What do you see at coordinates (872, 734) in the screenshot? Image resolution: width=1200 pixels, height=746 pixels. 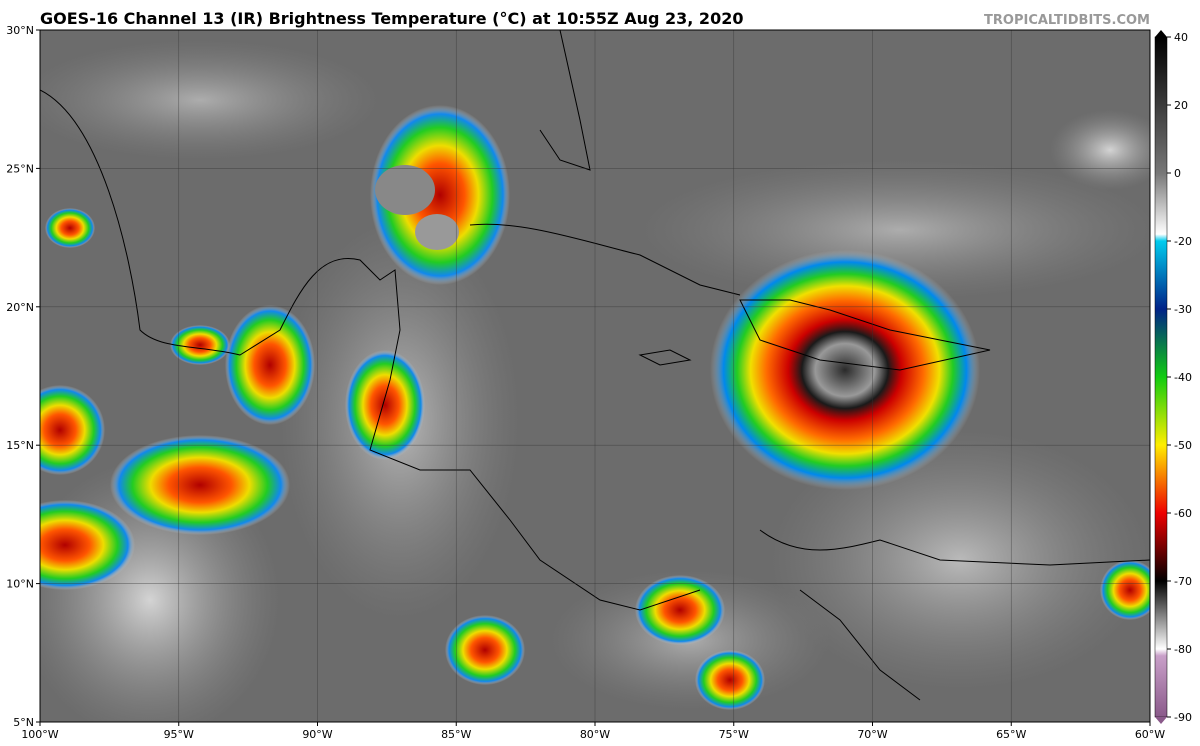 I see `lon-label: 70°W` at bounding box center [872, 734].